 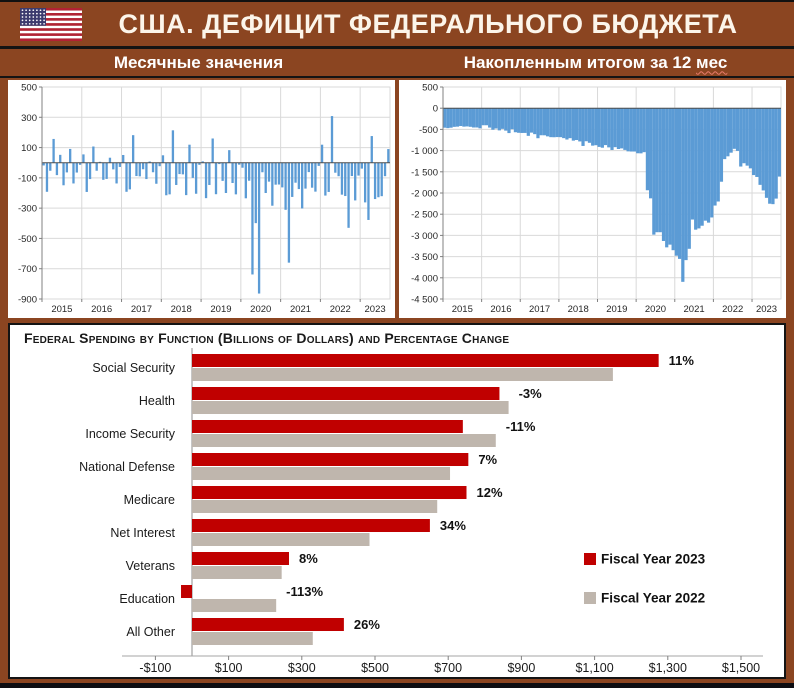 What do you see at coordinates (594, 668) in the screenshot?
I see `svg-text: $1,100` at bounding box center [594, 668].